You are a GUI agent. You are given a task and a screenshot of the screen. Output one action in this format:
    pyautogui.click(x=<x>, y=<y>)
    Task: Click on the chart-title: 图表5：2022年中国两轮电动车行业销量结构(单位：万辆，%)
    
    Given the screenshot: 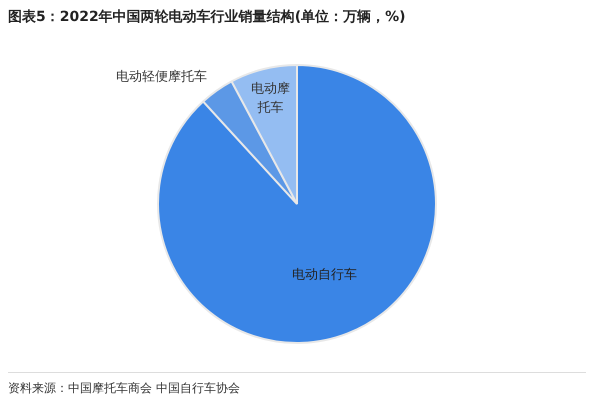 What is the action you would take?
    pyautogui.click(x=207, y=17)
    